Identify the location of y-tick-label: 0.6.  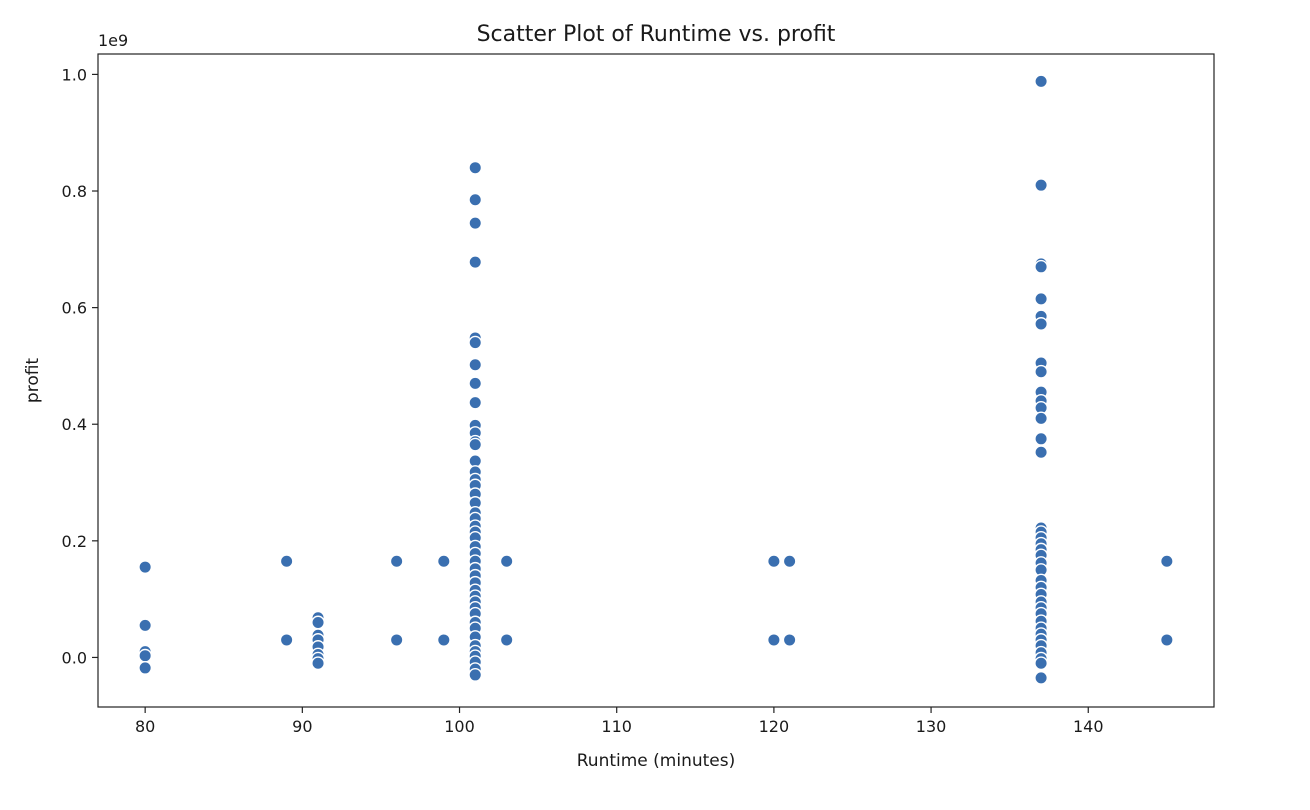
(74, 308).